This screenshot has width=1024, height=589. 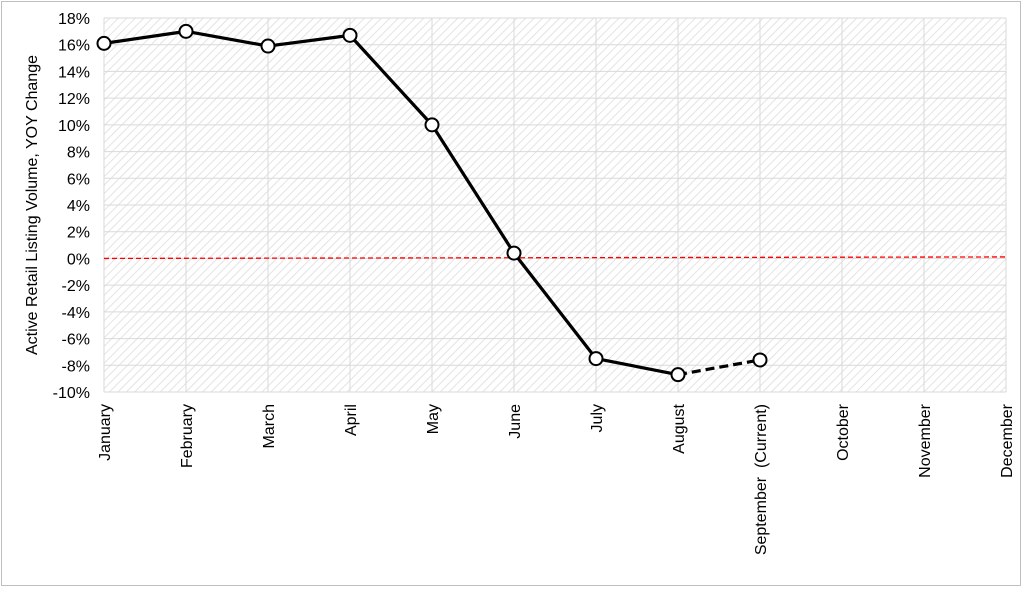 What do you see at coordinates (679, 428) in the screenshot?
I see `x-tick-label: August` at bounding box center [679, 428].